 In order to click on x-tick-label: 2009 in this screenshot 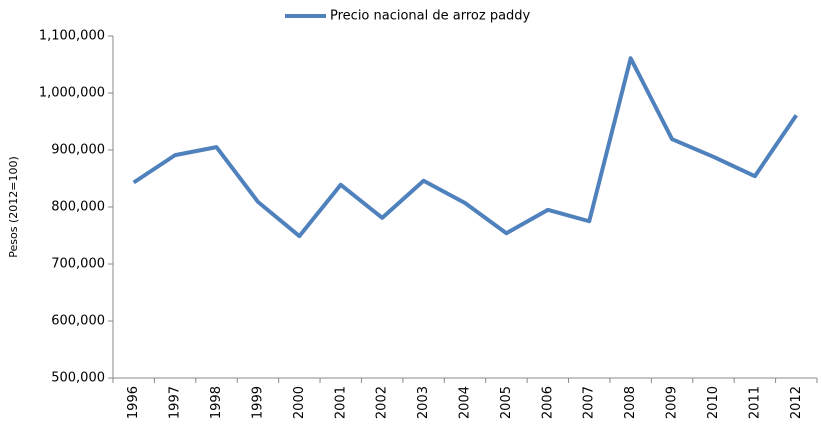, I will do `click(672, 402)`.